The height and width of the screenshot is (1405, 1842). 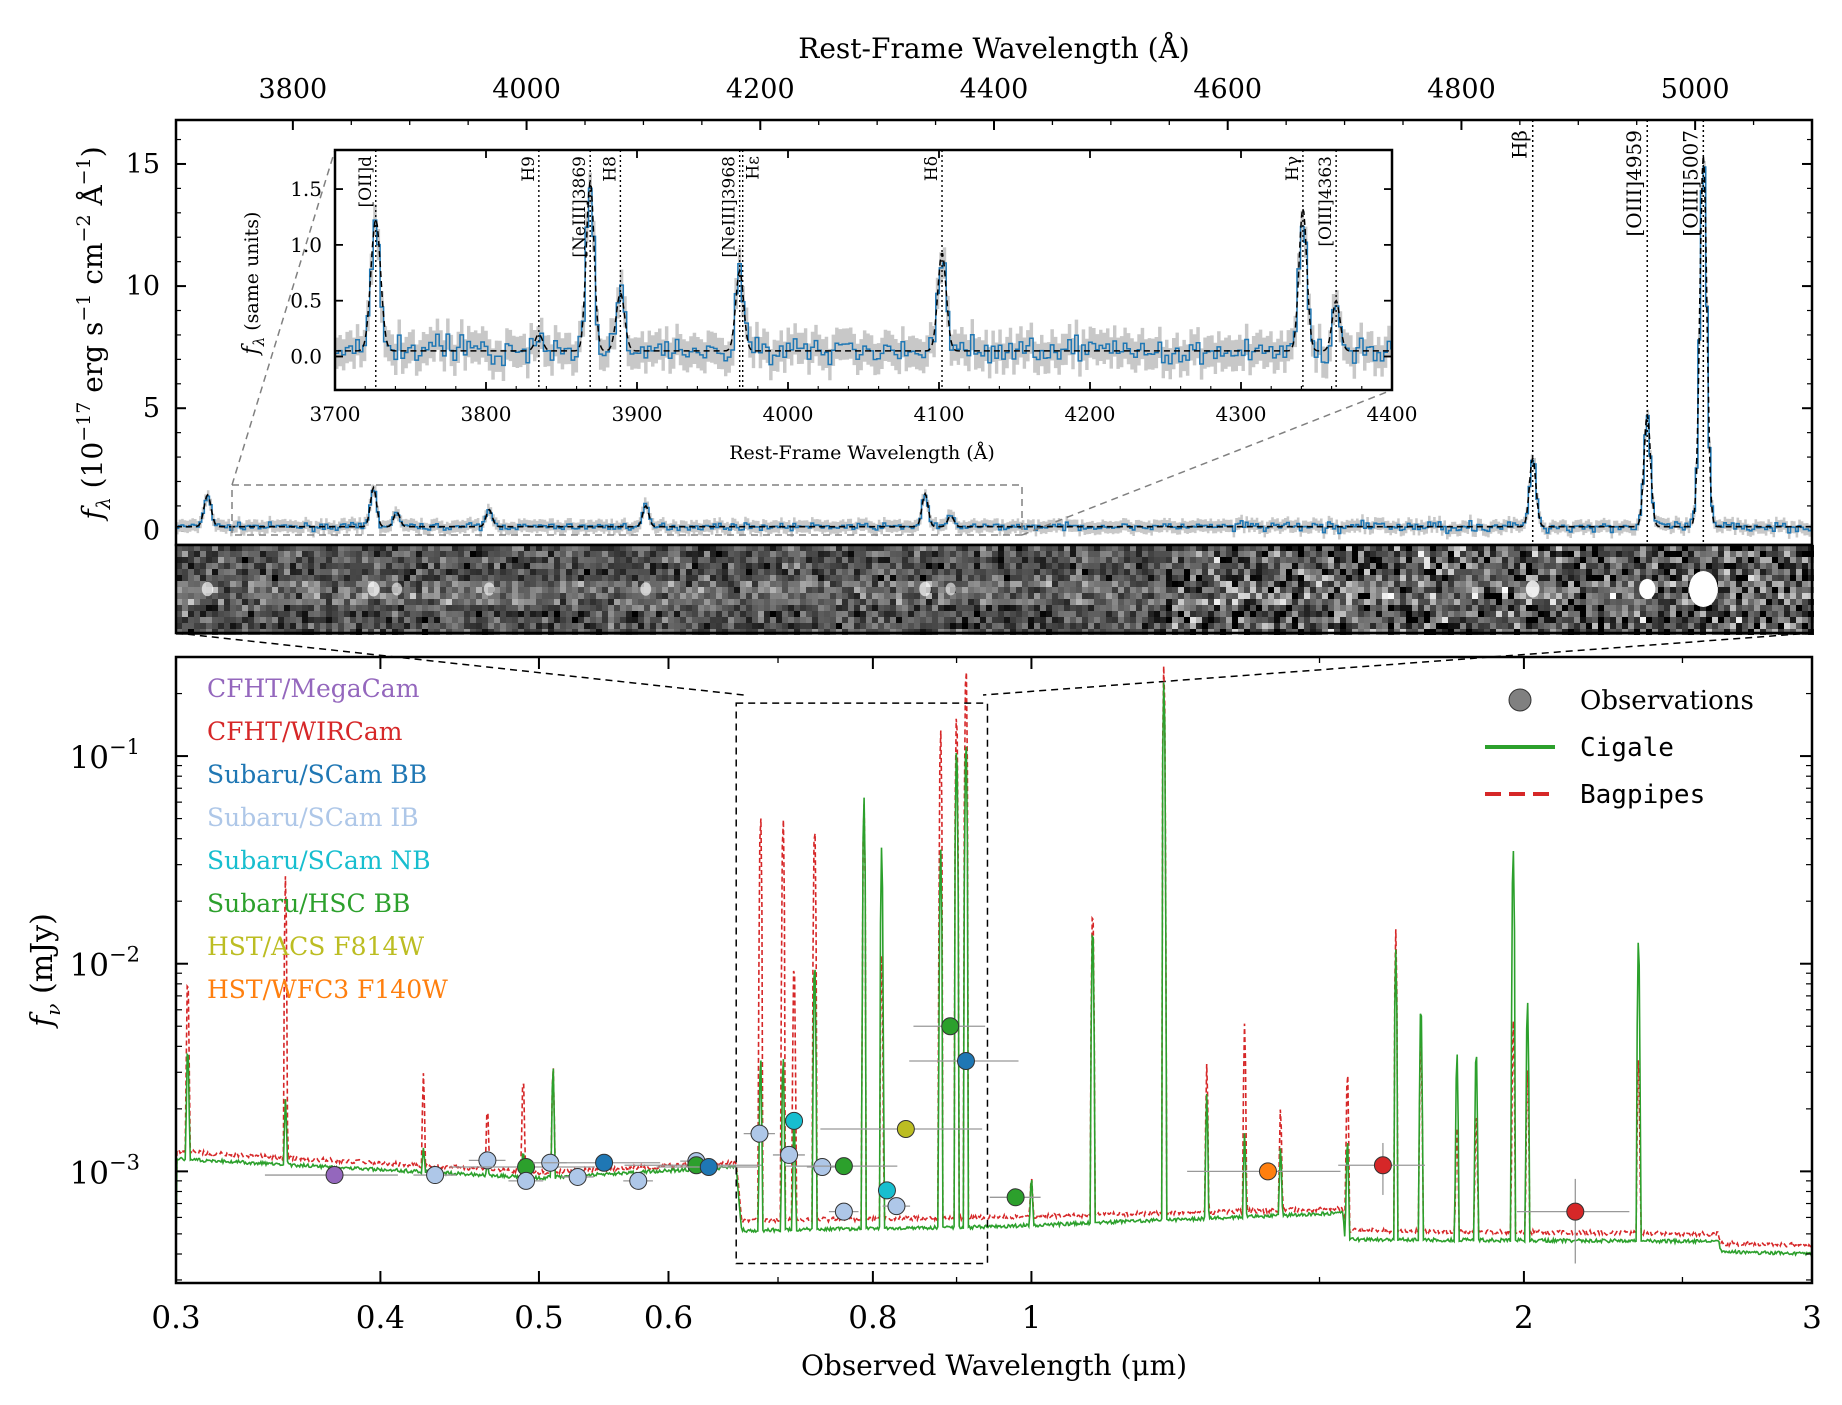 I want to click on inset-error-band, so click(x=863, y=276).